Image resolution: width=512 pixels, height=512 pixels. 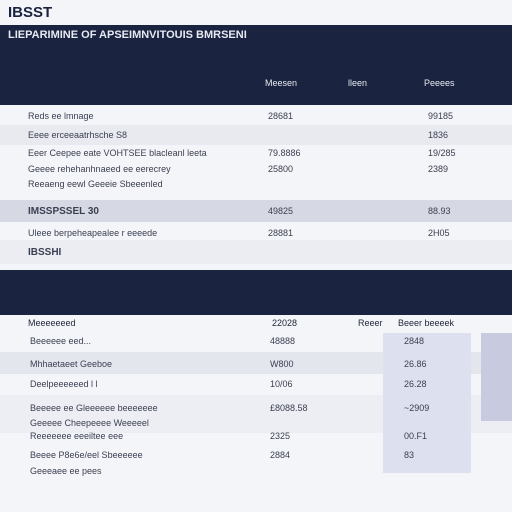 What do you see at coordinates (415, 364) in the screenshot?
I see `total: 26.86` at bounding box center [415, 364].